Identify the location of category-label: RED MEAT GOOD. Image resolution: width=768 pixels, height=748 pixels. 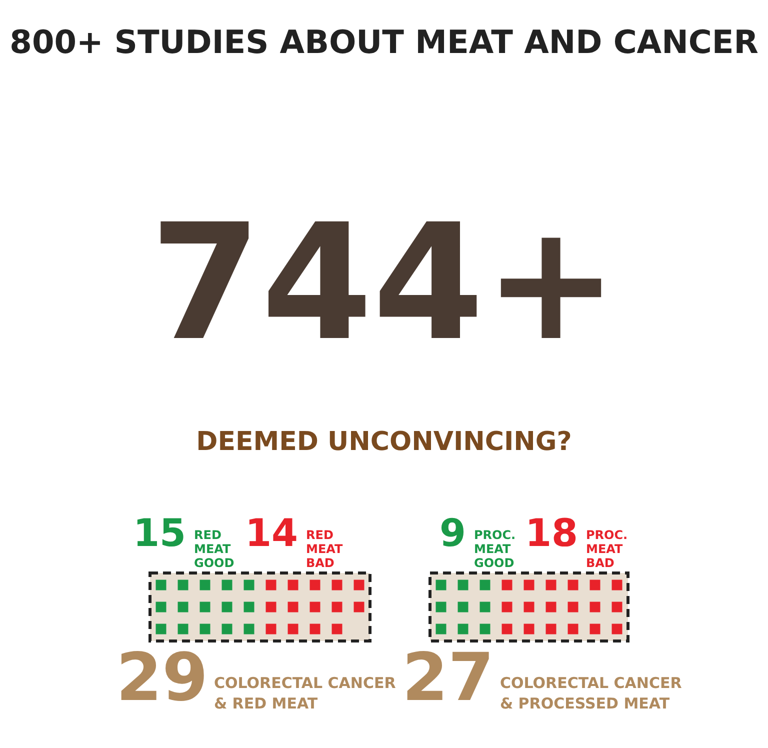
(214, 549).